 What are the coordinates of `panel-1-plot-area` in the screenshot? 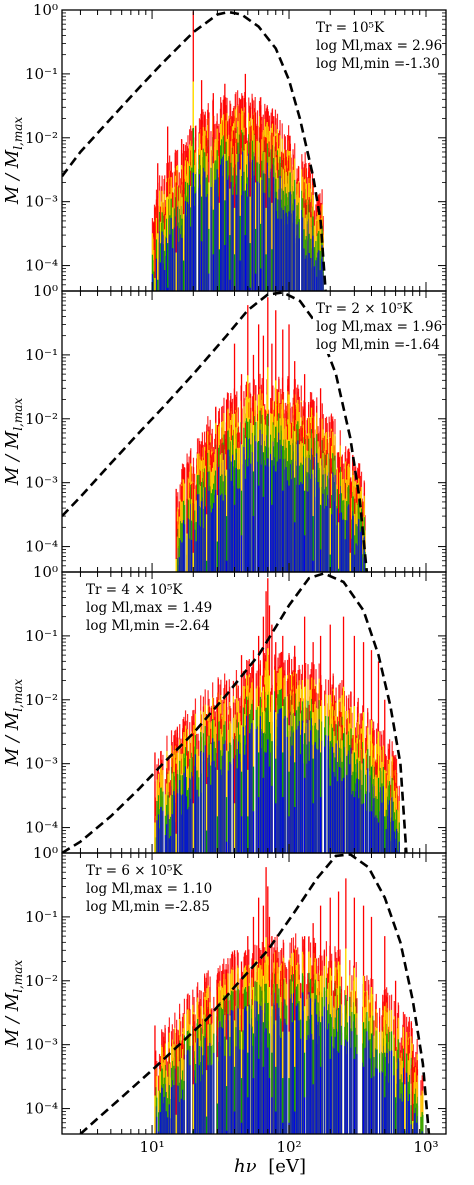 It's located at (194, 150).